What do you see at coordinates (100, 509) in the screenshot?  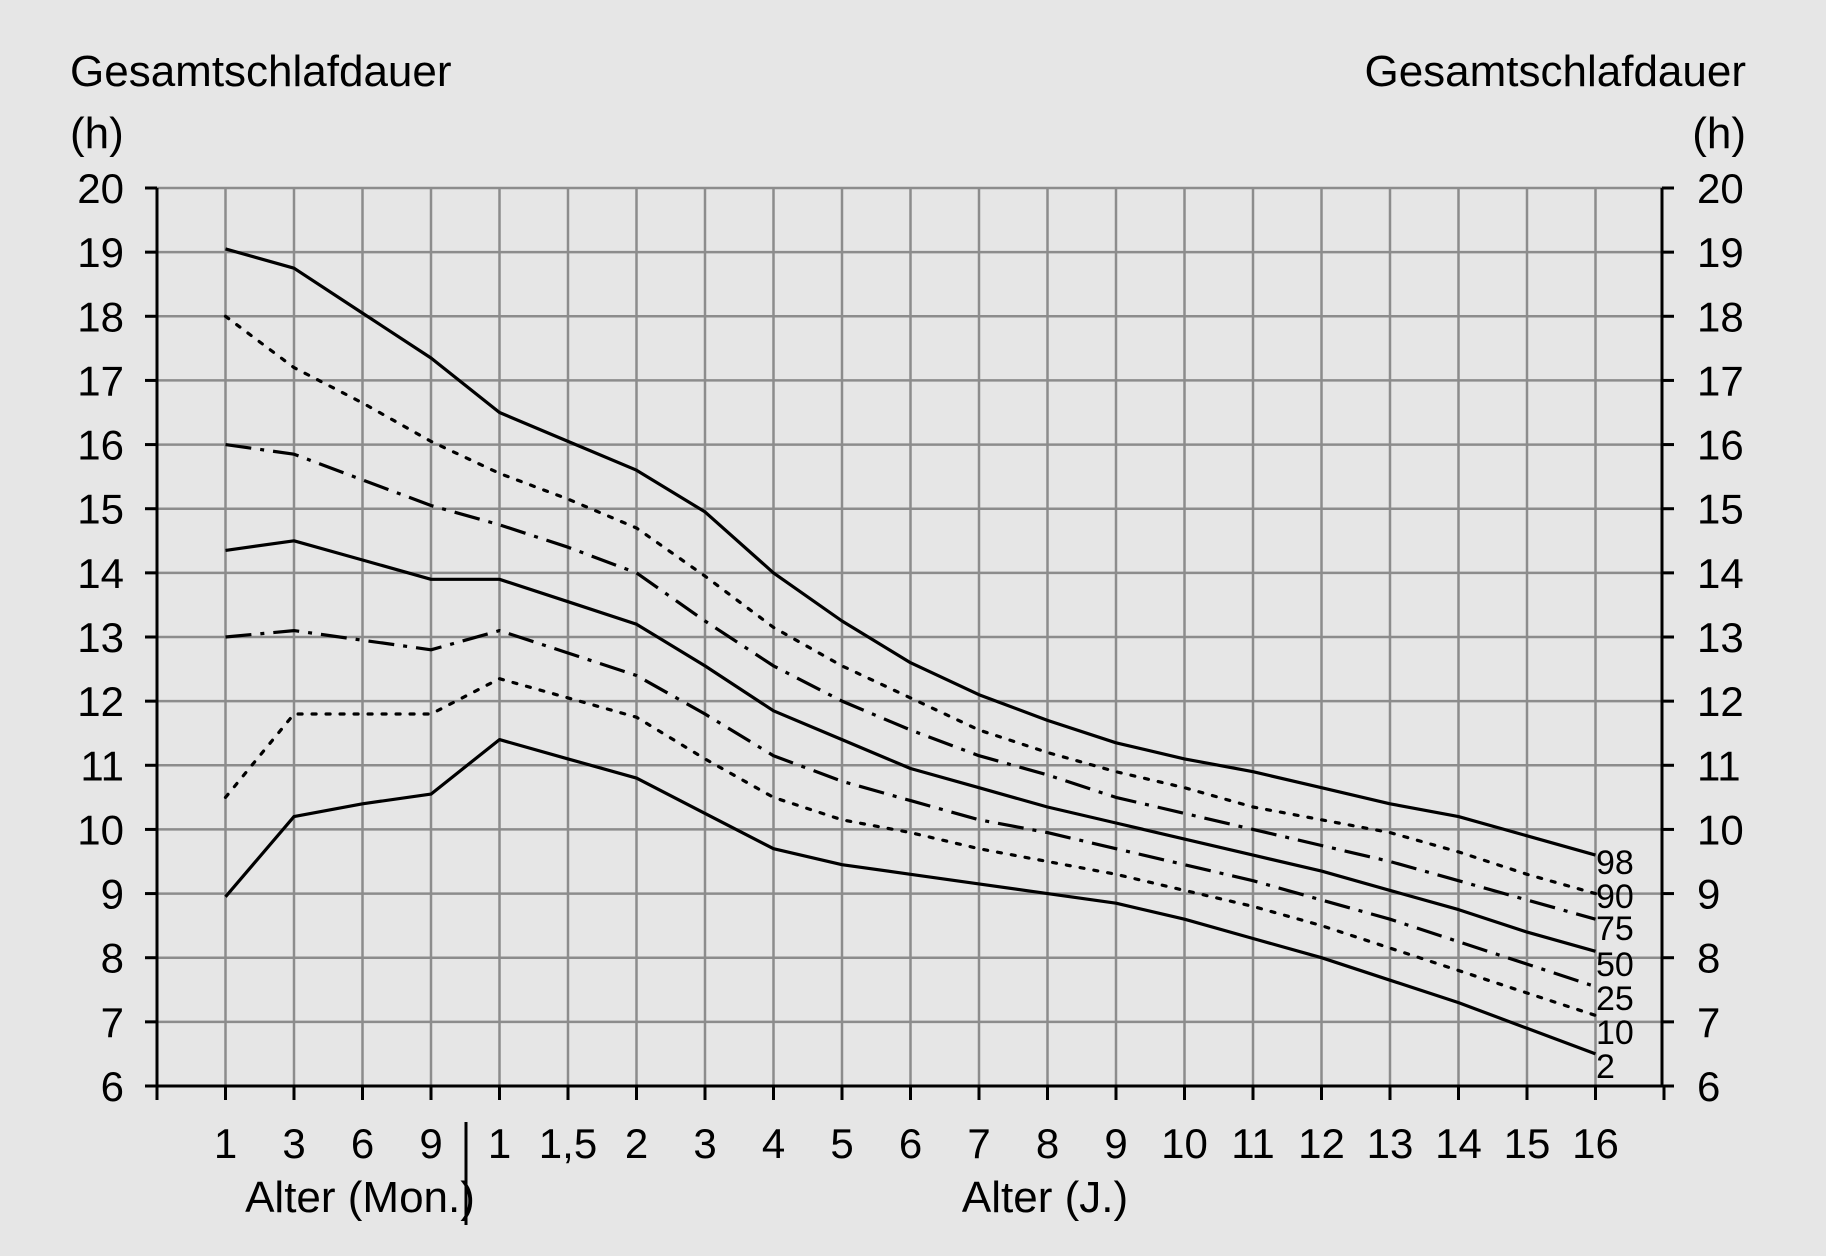 I see `y-tick-label-left: 15` at bounding box center [100, 509].